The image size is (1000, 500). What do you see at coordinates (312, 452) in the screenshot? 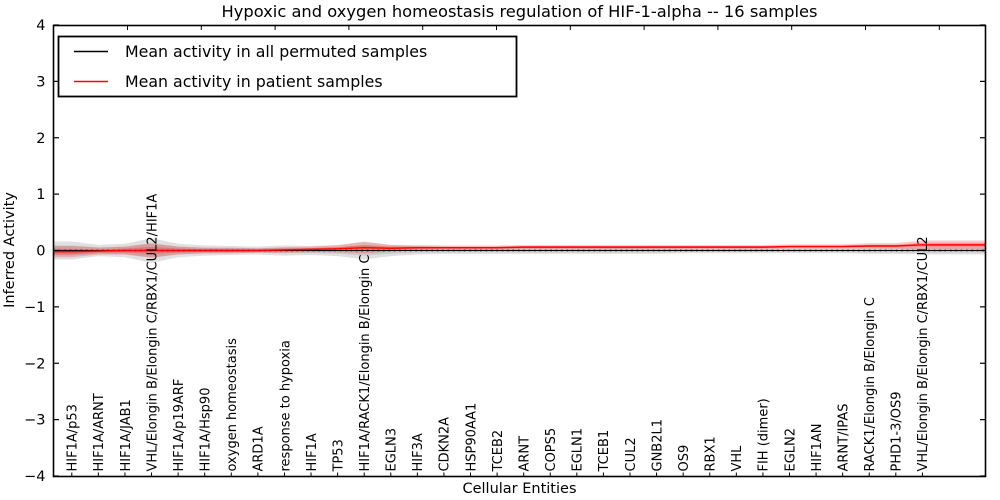
I see `x-tick-label: HIF1A` at bounding box center [312, 452].